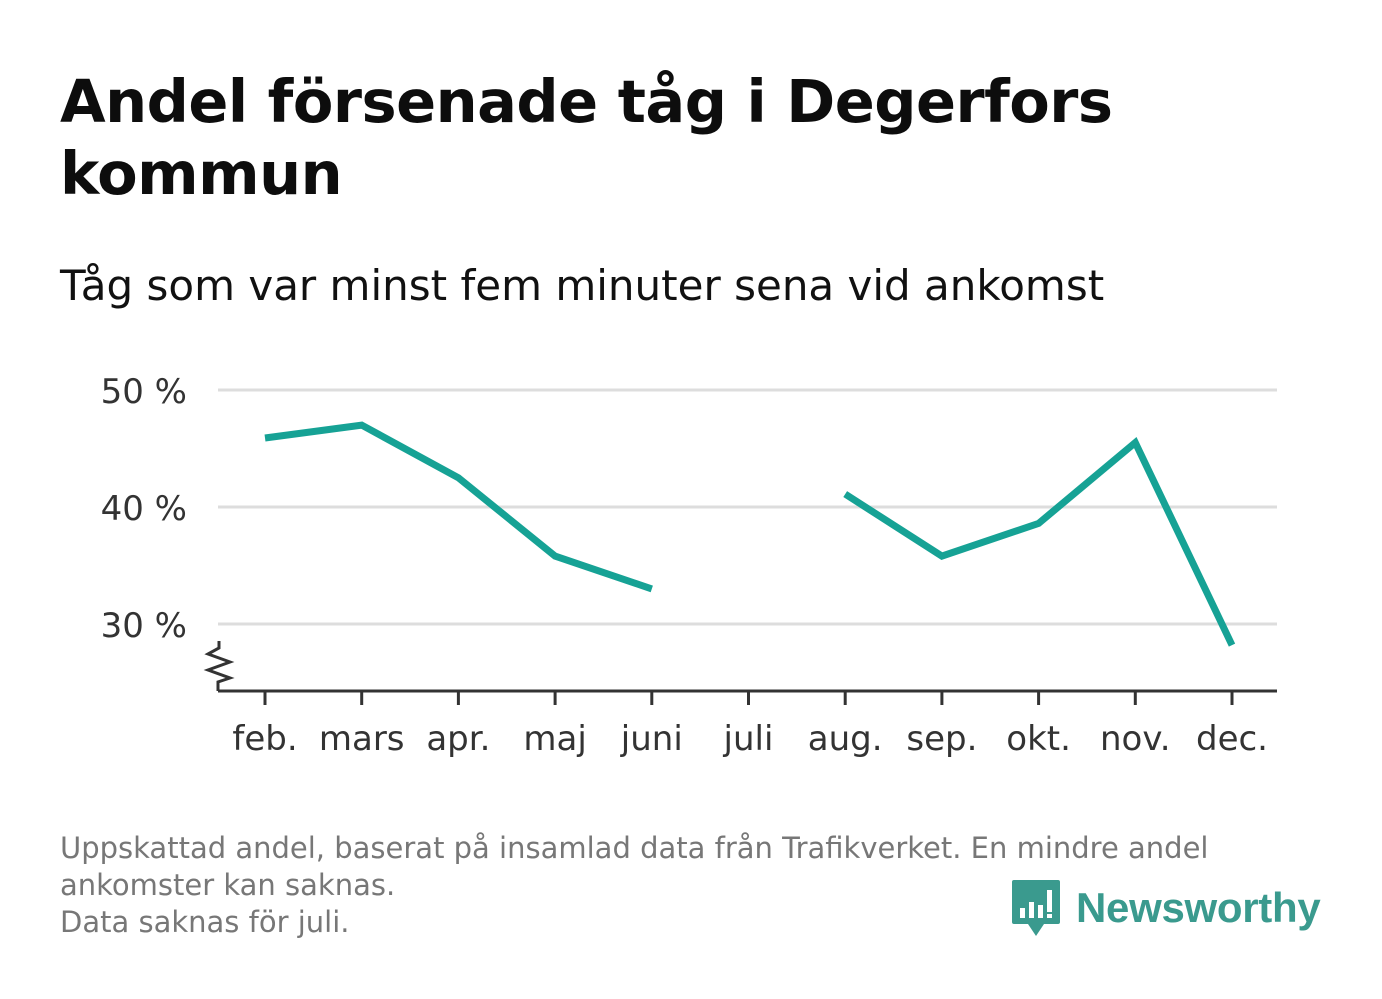  Describe the element at coordinates (651, 739) in the screenshot. I see `x-tick-label: juni` at that location.